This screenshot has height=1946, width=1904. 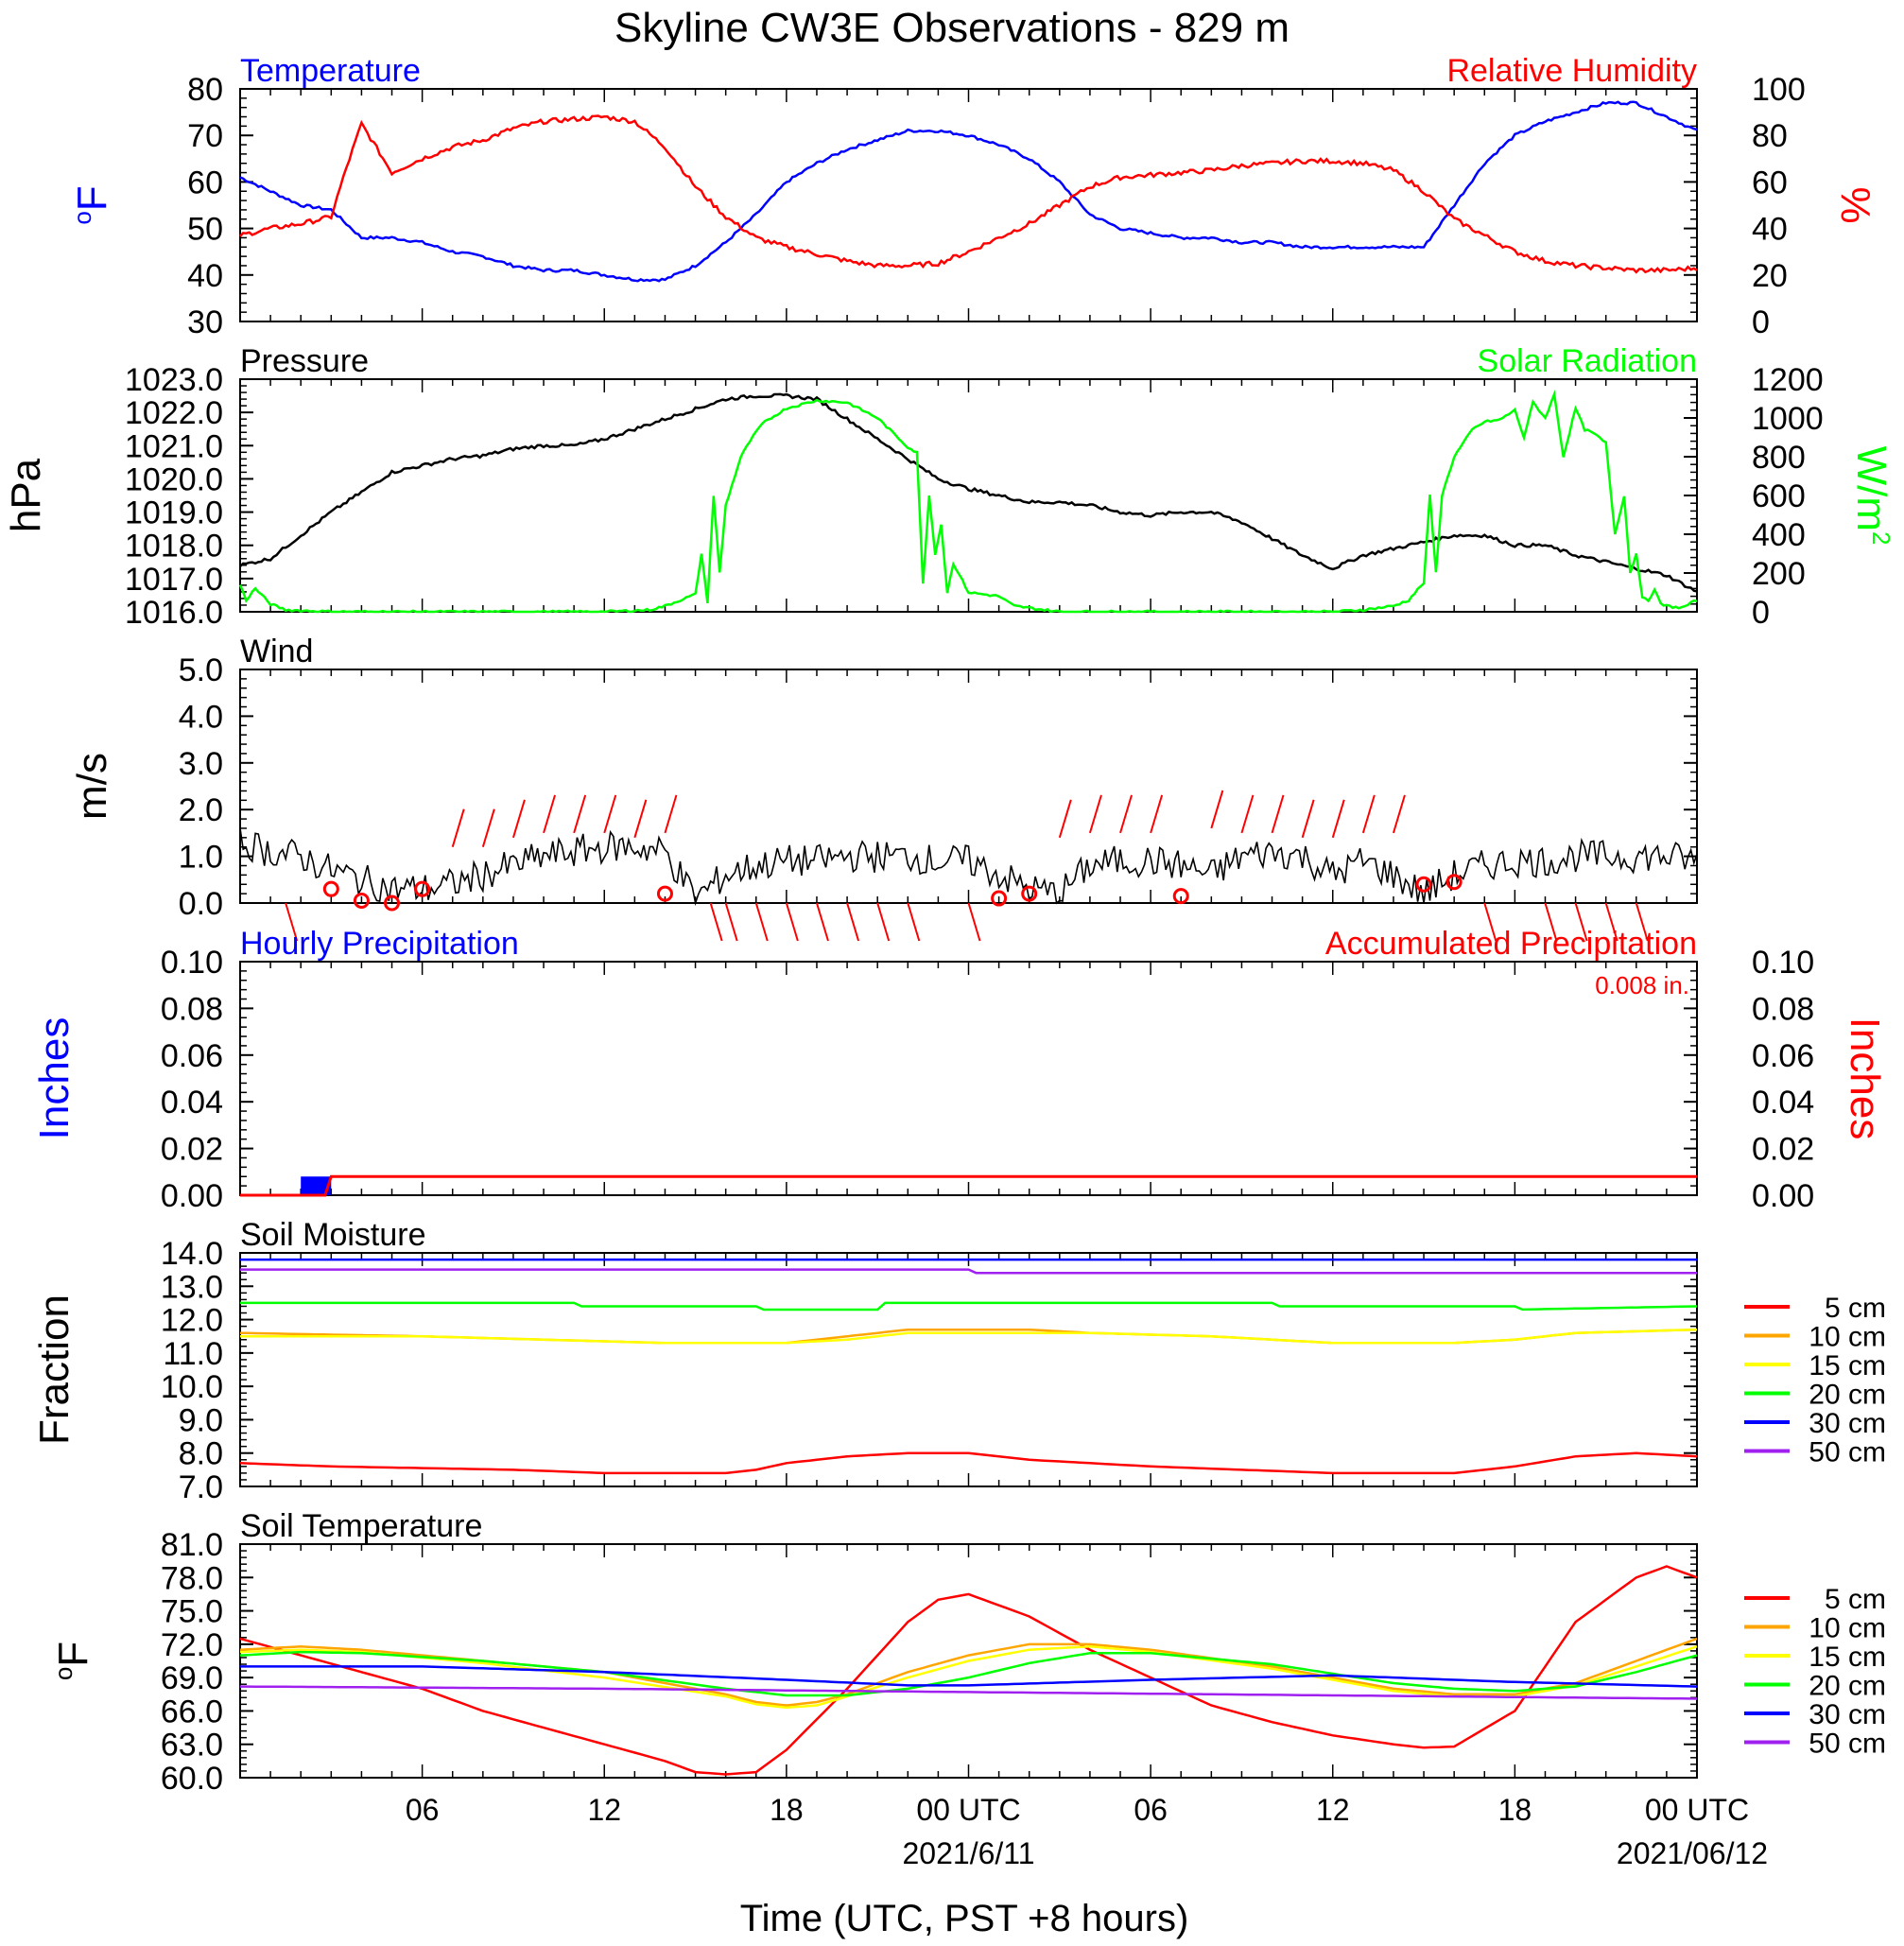 What do you see at coordinates (1783, 1196) in the screenshot?
I see `y-right-tick-label: 0.00` at bounding box center [1783, 1196].